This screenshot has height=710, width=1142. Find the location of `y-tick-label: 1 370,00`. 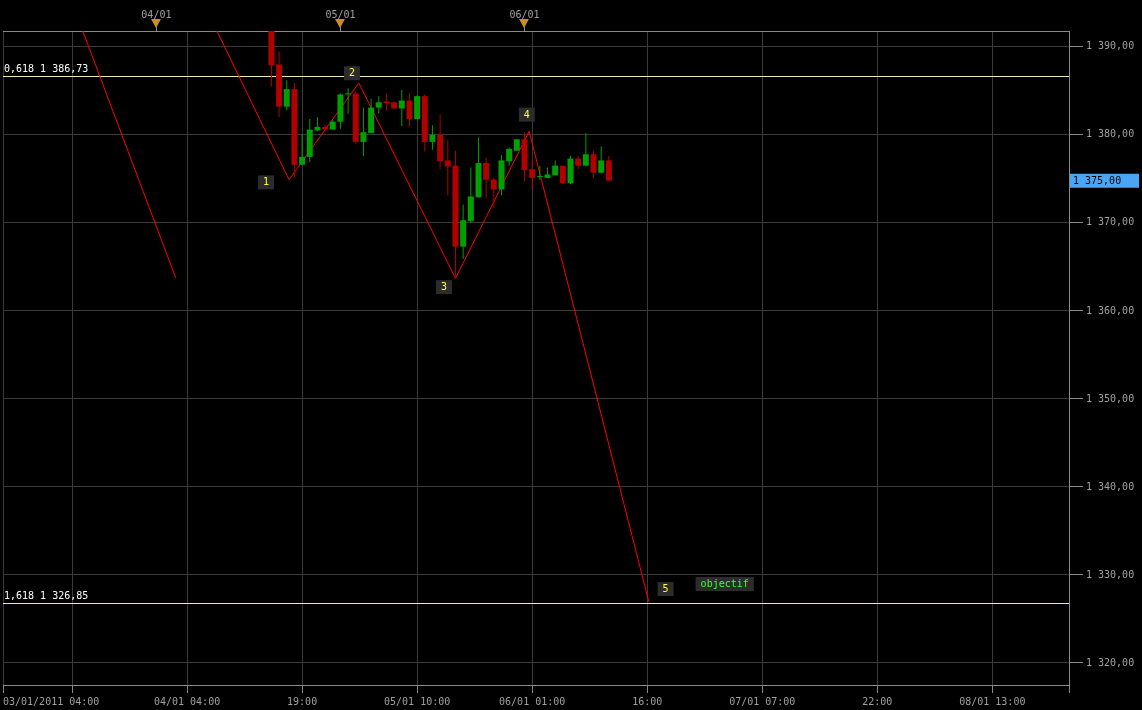

y-tick-label: 1 370,00 is located at coordinates (1110, 222).